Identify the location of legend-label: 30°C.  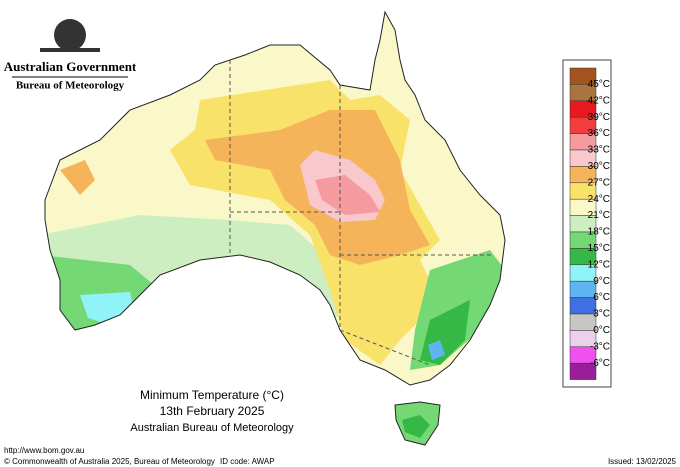
(599, 166).